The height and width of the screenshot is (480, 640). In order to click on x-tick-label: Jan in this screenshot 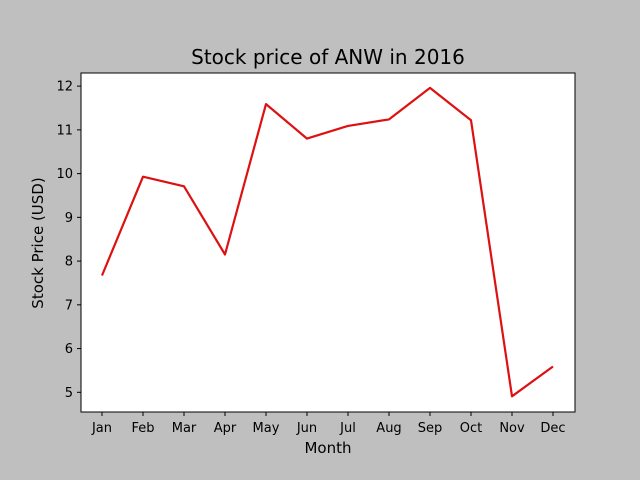, I will do `click(101, 428)`.